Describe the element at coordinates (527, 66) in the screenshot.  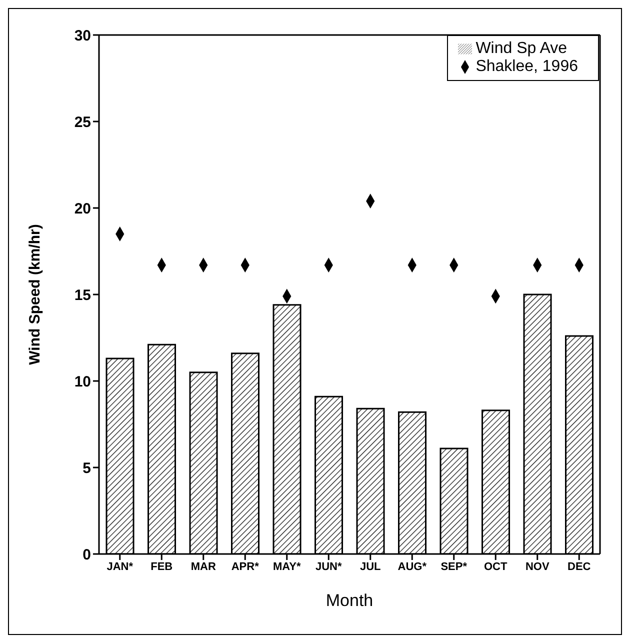
I see `legend-label: Shaklee, 1996` at that location.